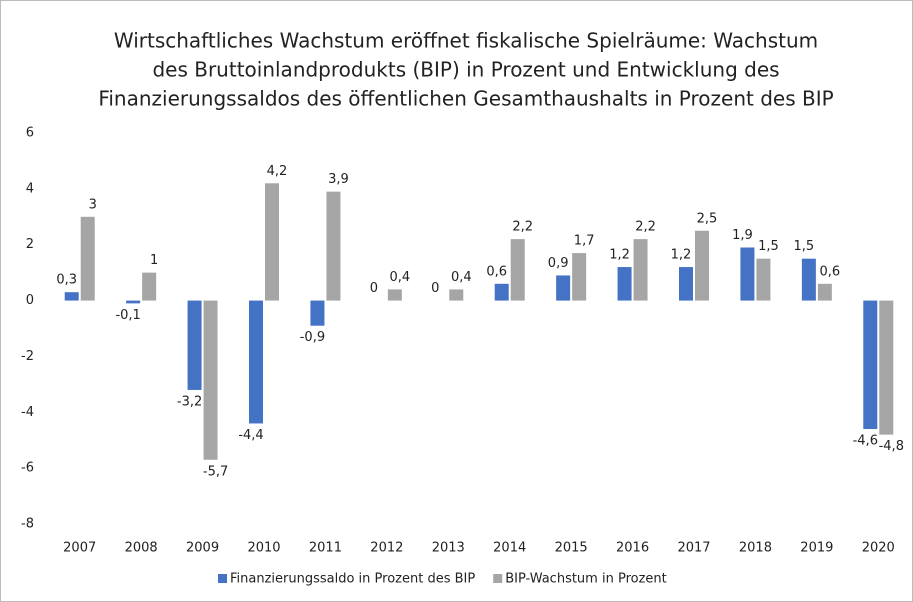 The width and height of the screenshot is (913, 602). I want to click on value-label: 0,3, so click(66, 280).